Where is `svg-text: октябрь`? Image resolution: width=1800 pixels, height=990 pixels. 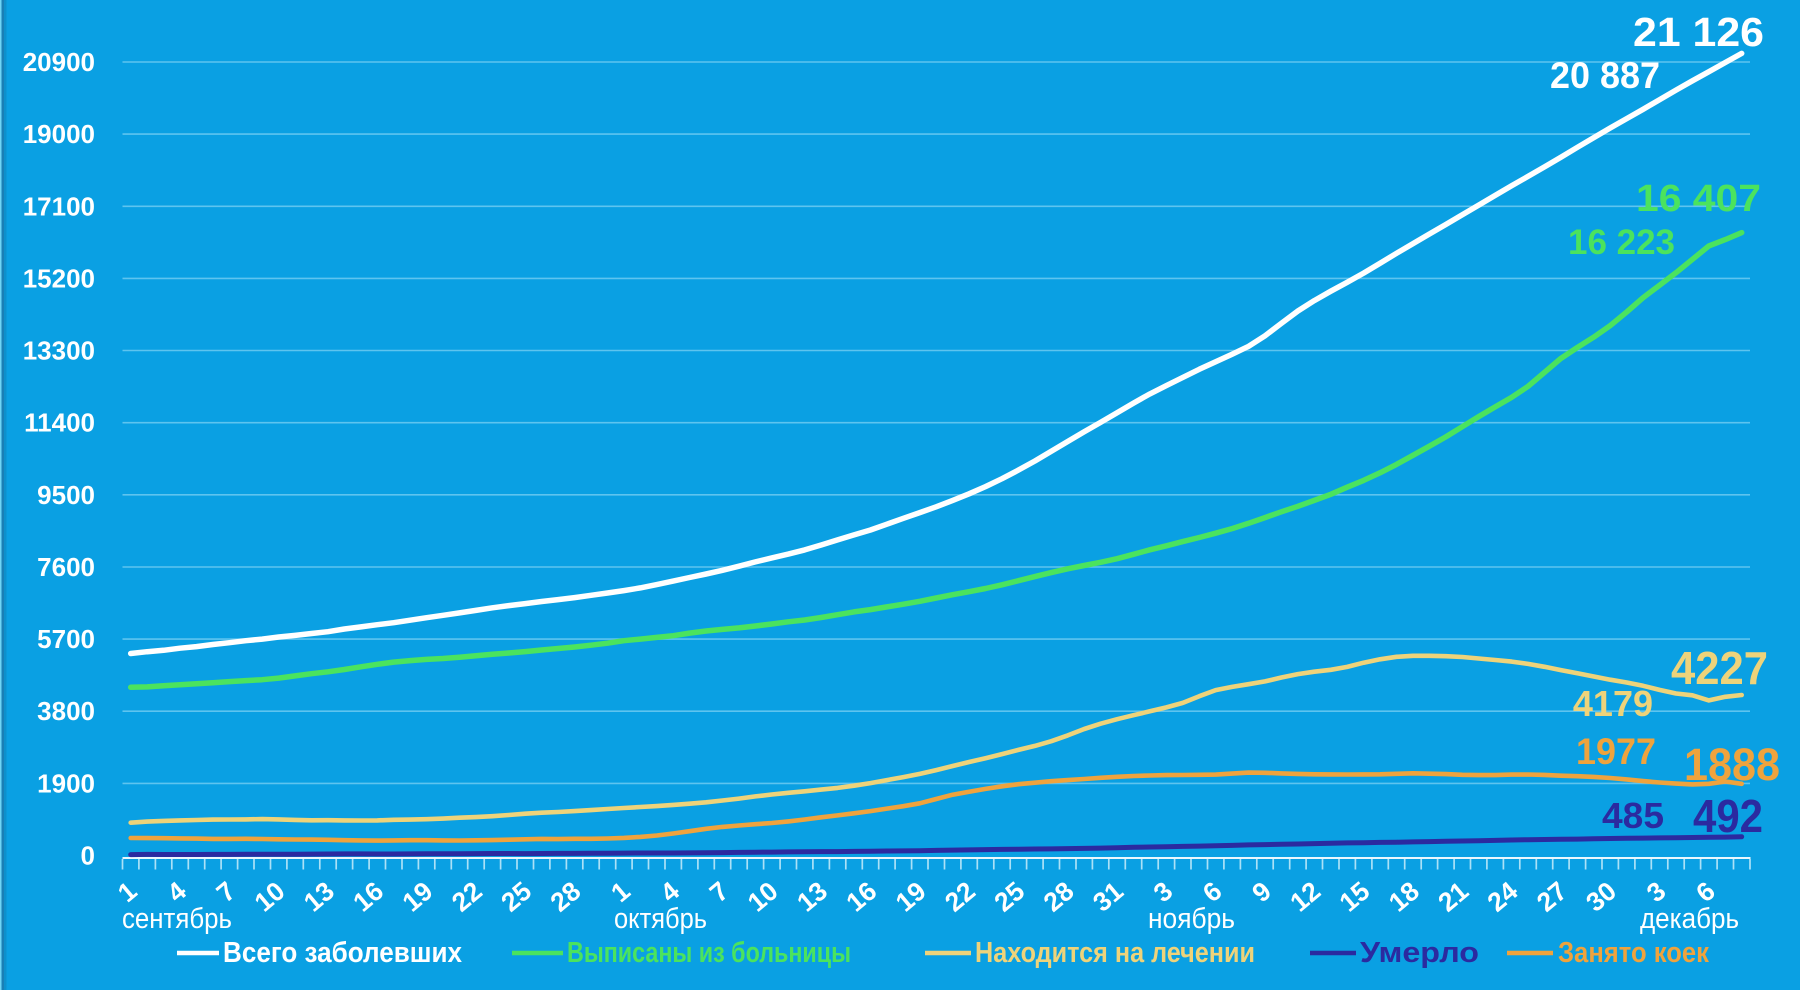
svg-text: октябрь is located at coordinates (660, 919).